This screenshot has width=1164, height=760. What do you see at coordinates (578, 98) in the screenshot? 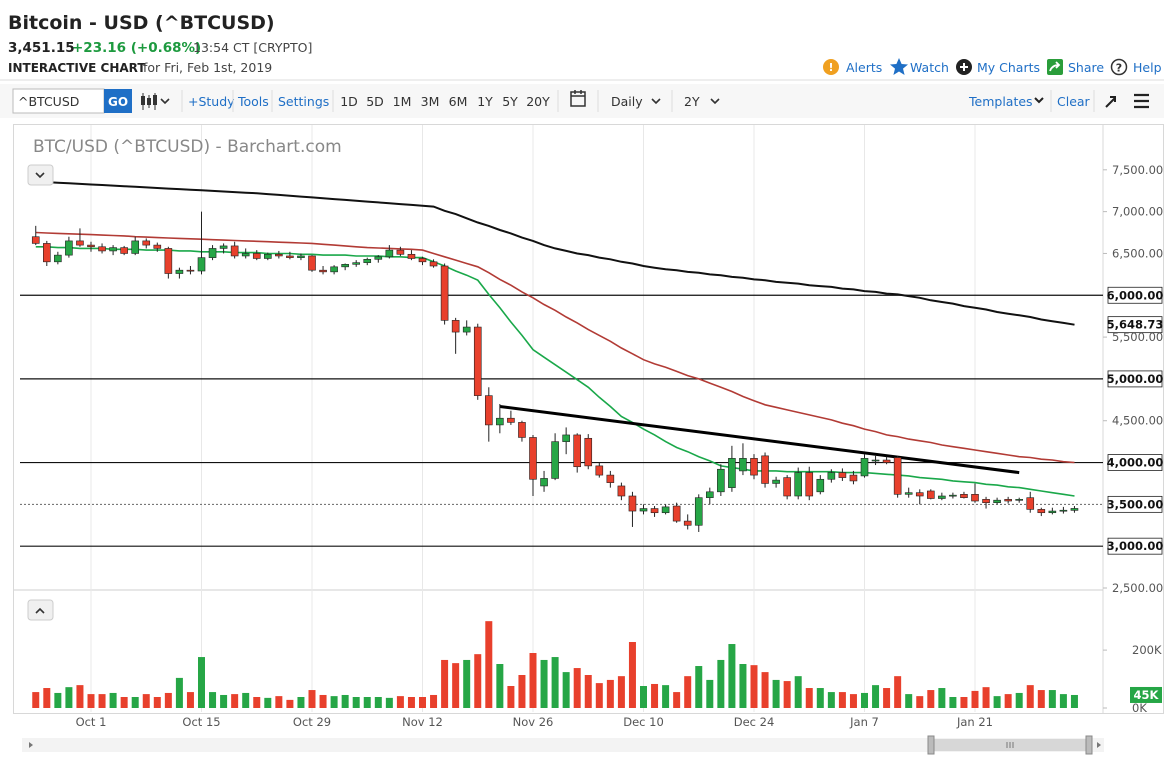
I see `calendar-button` at bounding box center [578, 98].